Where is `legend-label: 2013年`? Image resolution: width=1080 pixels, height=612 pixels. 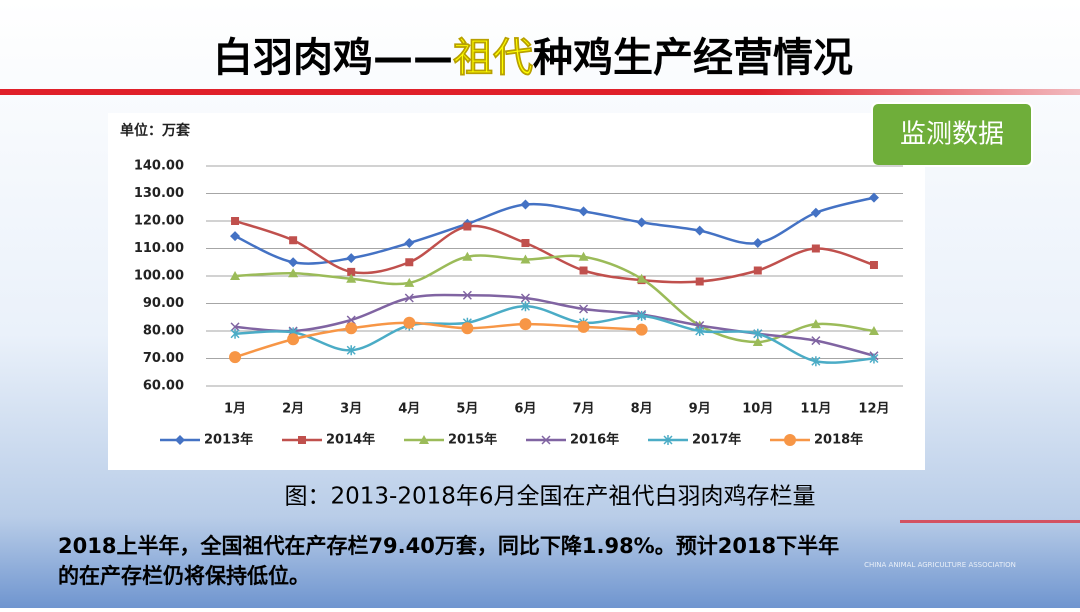 legend-label: 2013年 is located at coordinates (228, 440).